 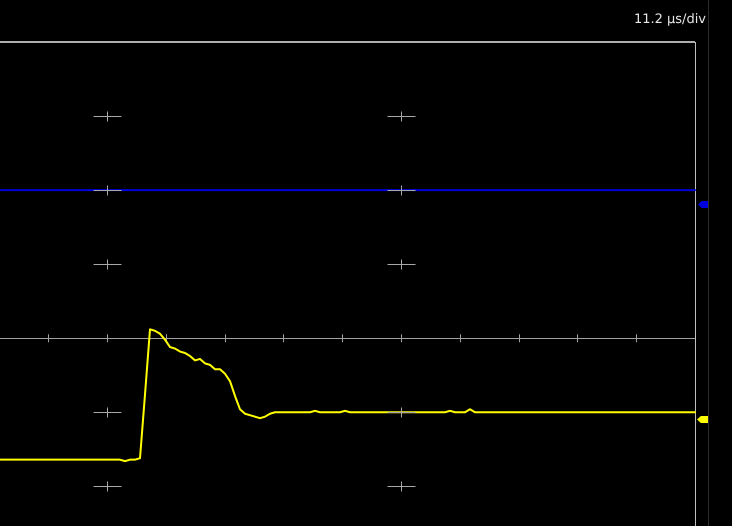 What do you see at coordinates (670, 19) in the screenshot?
I see `text: 11.2 μs/div` at bounding box center [670, 19].